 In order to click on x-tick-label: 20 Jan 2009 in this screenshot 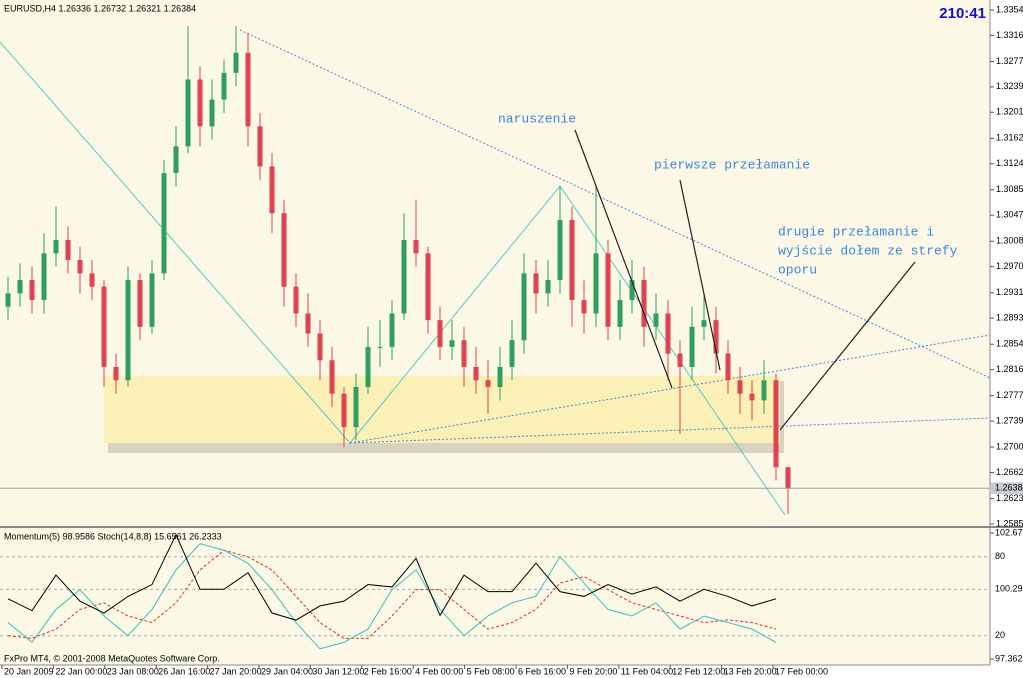, I will do `click(29, 671)`.